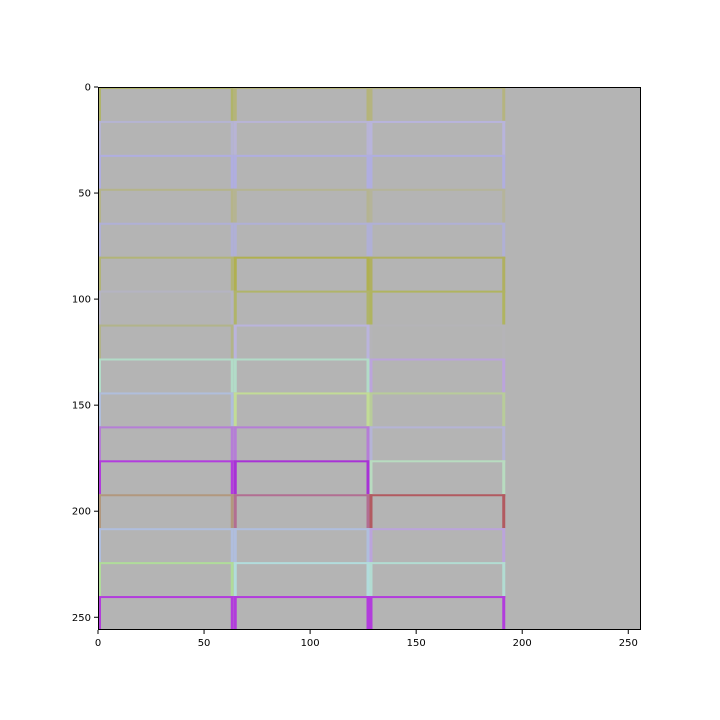 This screenshot has height=720, width=720. I want to click on x-tick-label: 150, so click(416, 643).